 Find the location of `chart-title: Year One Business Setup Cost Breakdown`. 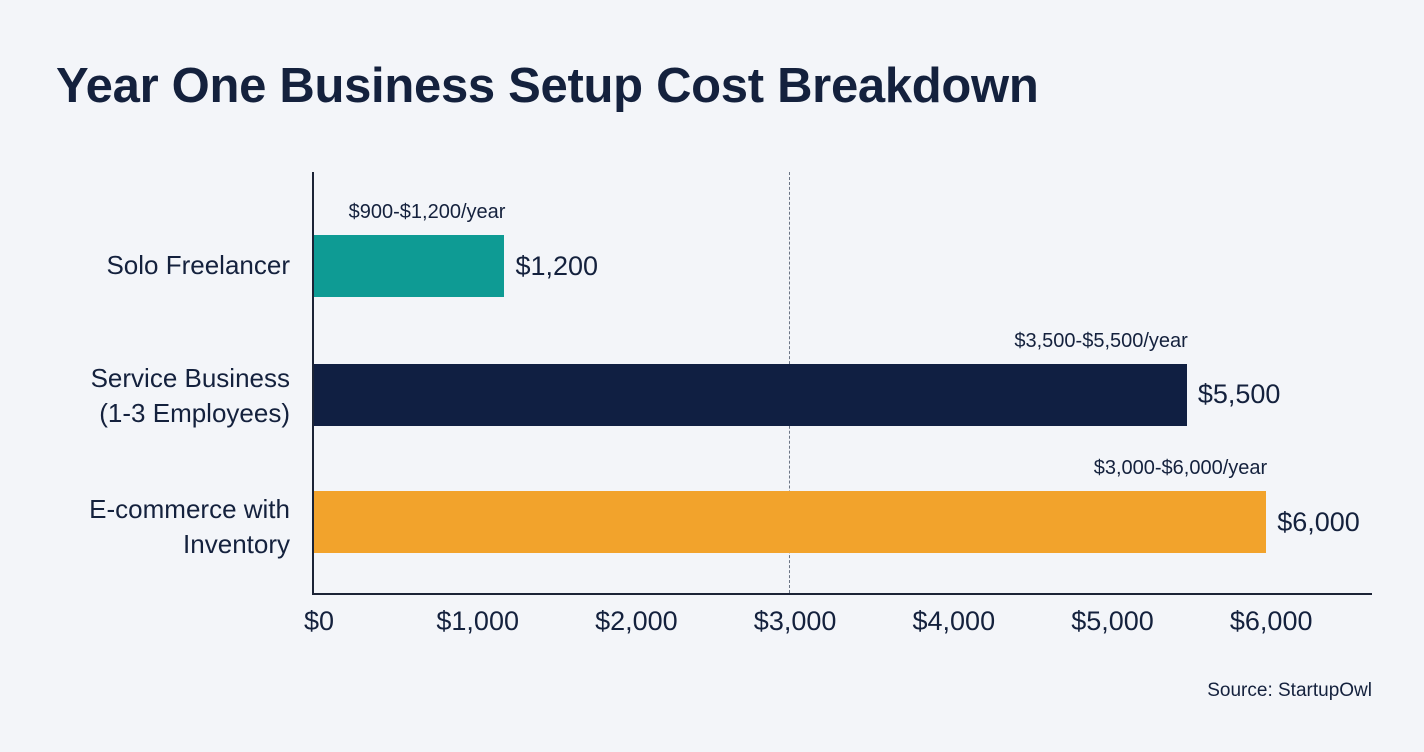

chart-title: Year One Business Setup Cost Breakdown is located at coordinates (547, 86).